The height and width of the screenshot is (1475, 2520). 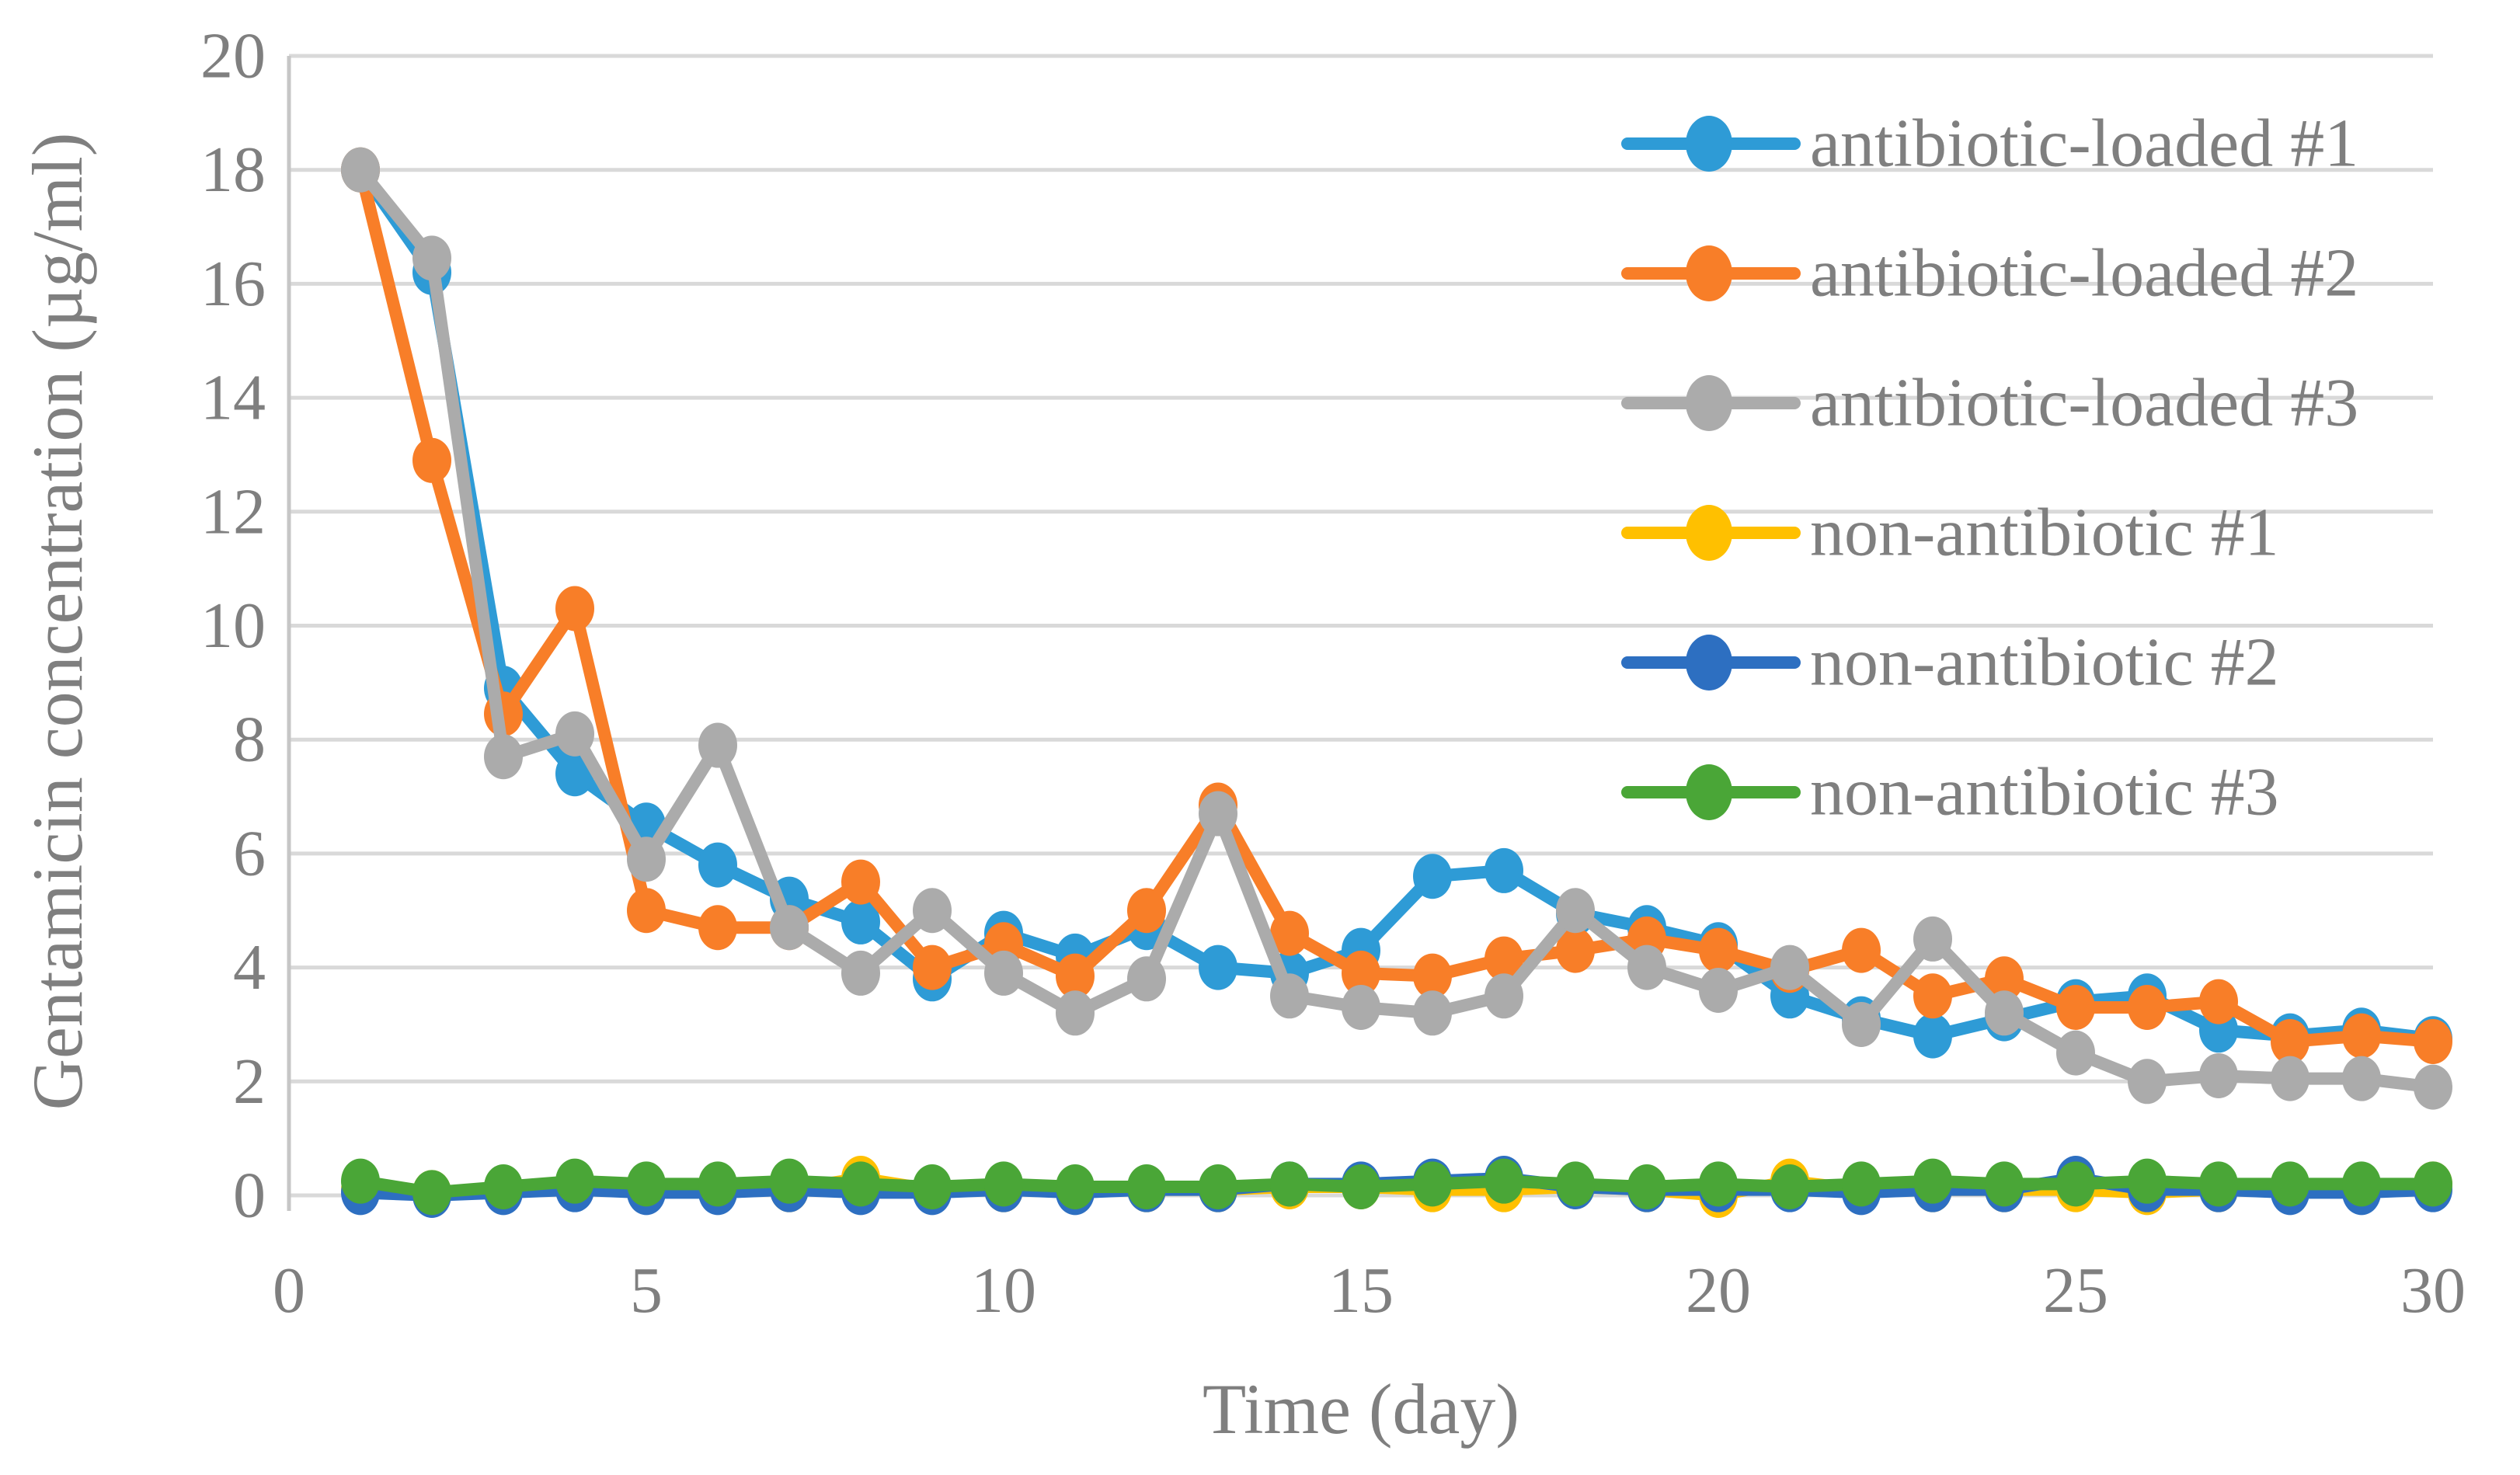 What do you see at coordinates (233, 398) in the screenshot?
I see `y-tick-label-14: 14` at bounding box center [233, 398].